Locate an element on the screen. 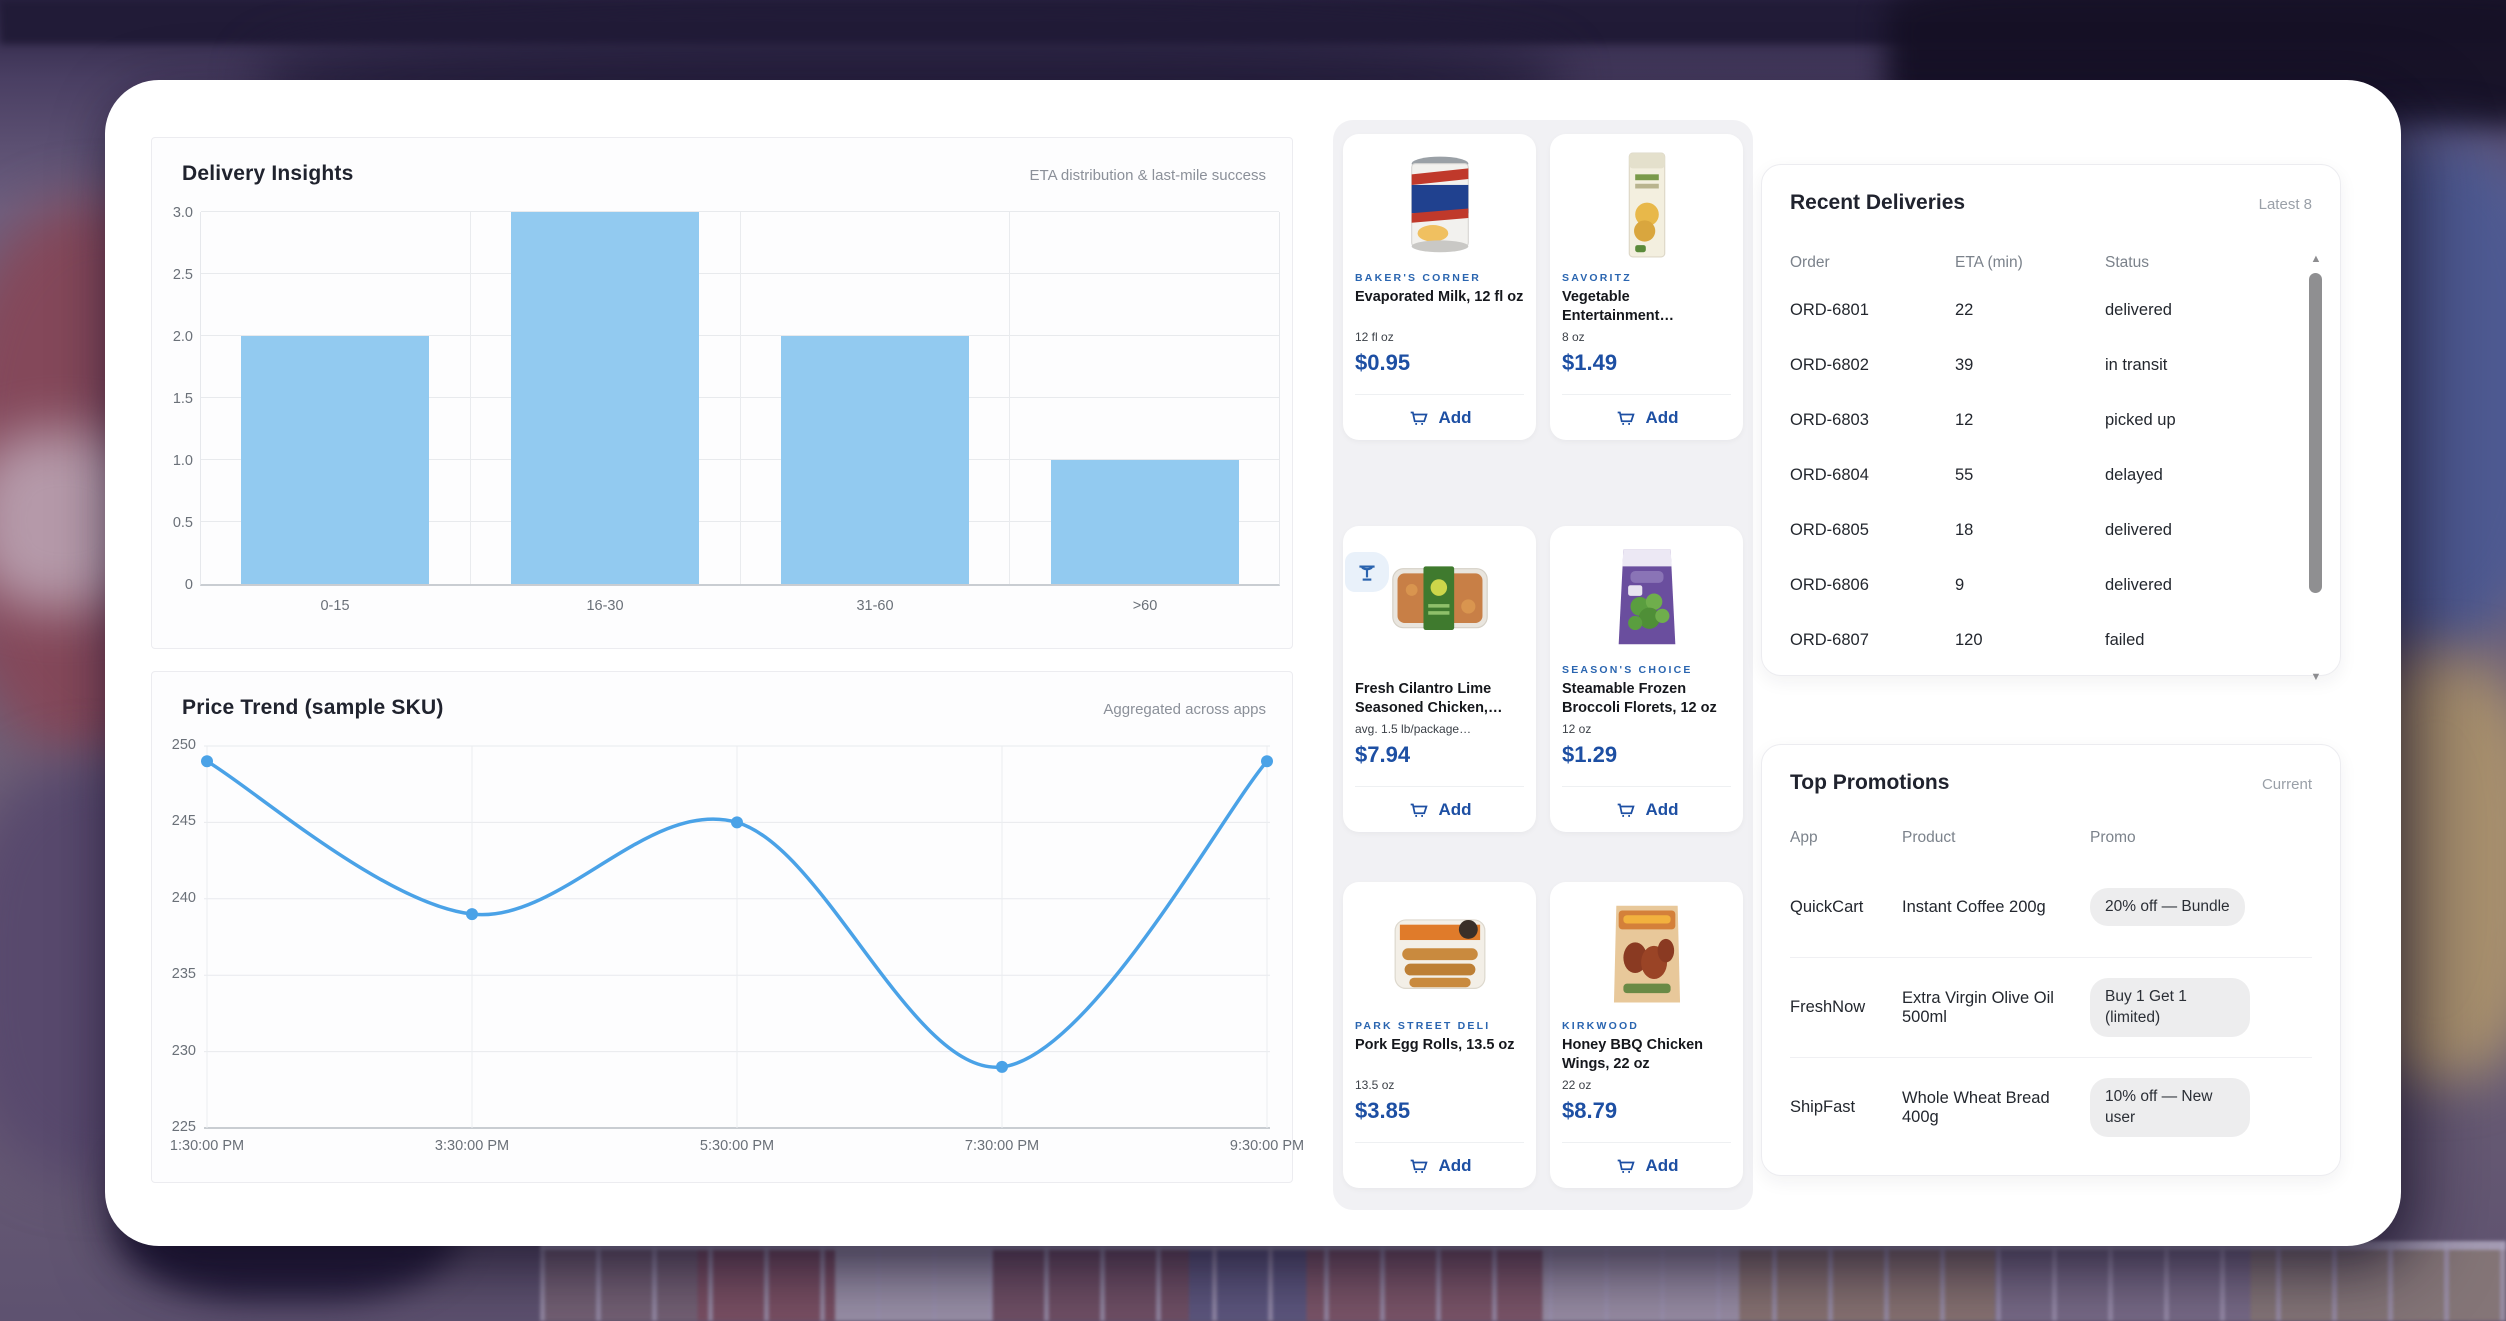 This screenshot has height=1321, width=2506. product-size: 12 fl oz is located at coordinates (1374, 337).